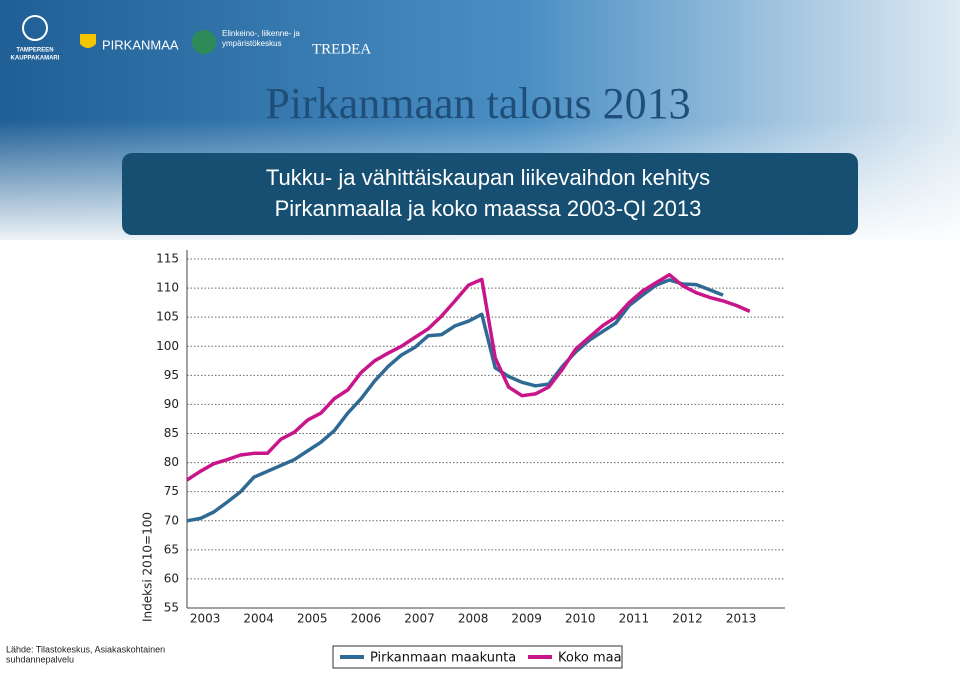 Image resolution: width=960 pixels, height=684 pixels. I want to click on logo-text: PIRKANMAA, so click(140, 44).